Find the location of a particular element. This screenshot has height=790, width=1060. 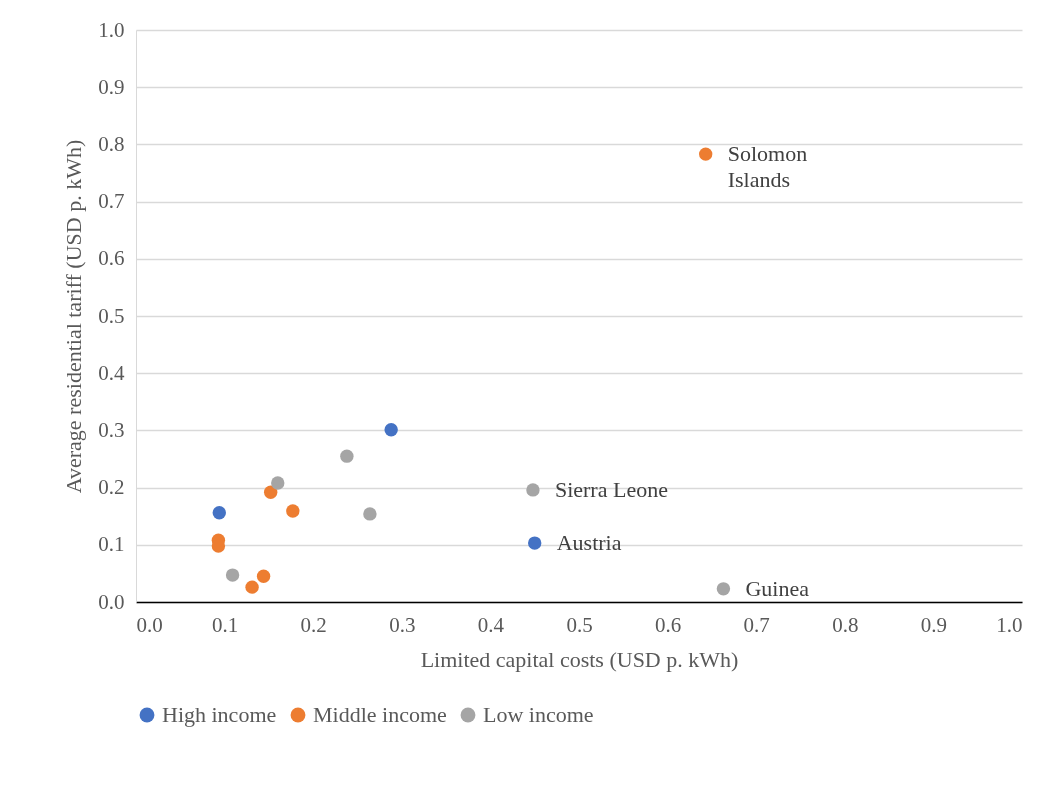

legend-label: High income is located at coordinates (219, 714).